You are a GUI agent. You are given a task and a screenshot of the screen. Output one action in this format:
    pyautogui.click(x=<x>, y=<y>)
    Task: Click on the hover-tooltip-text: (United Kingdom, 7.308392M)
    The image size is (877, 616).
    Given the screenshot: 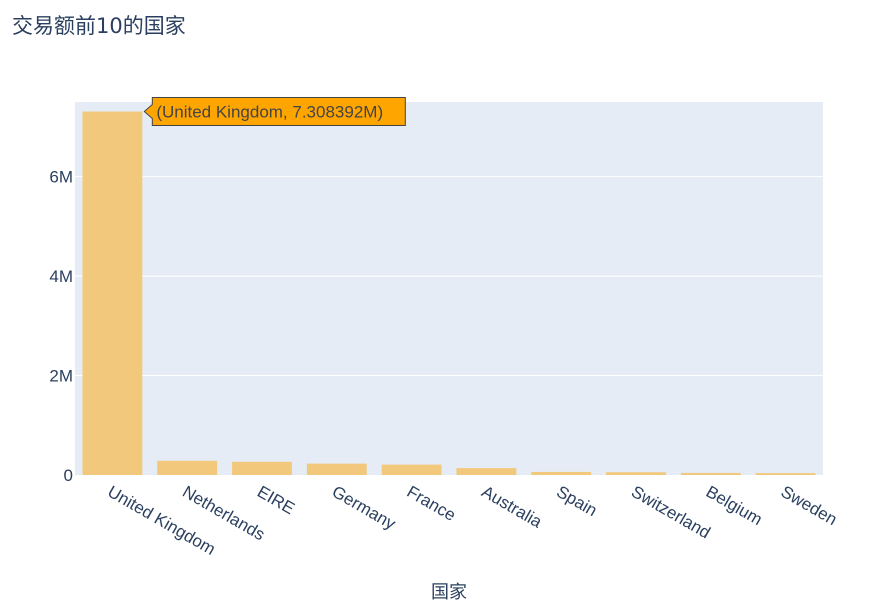 What is the action you would take?
    pyautogui.click(x=269, y=112)
    